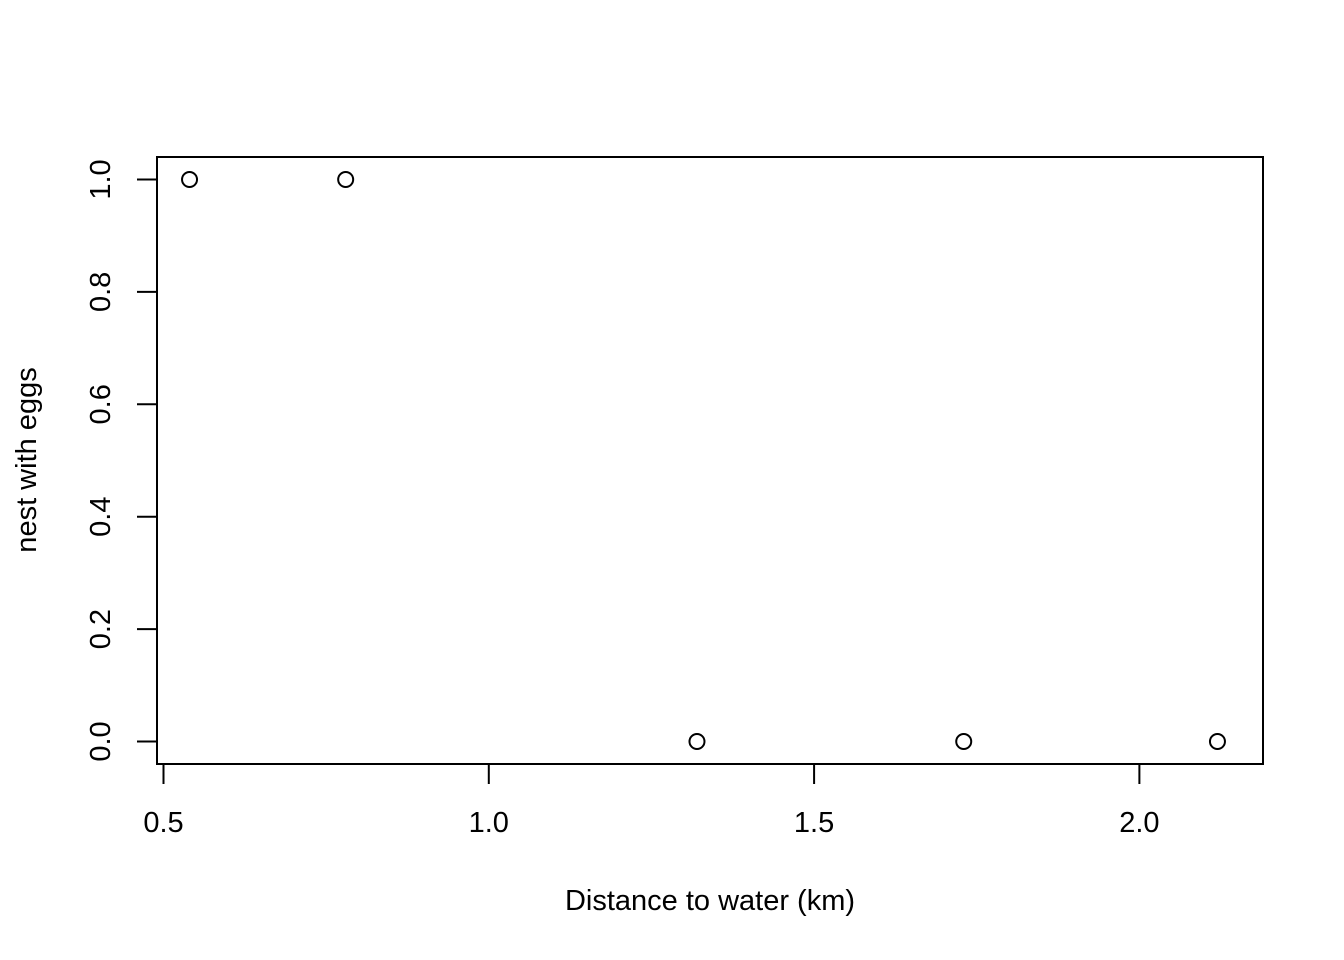 The image size is (1344, 960). Describe the element at coordinates (1139, 823) in the screenshot. I see `x-tick-label: 2.0` at that location.